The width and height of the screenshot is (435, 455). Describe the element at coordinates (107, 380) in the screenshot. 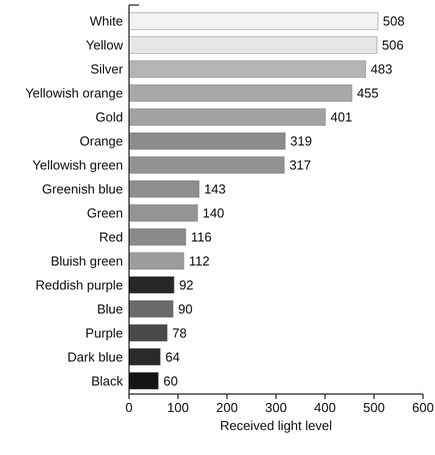

I see `y-tick-label: Black` at that location.